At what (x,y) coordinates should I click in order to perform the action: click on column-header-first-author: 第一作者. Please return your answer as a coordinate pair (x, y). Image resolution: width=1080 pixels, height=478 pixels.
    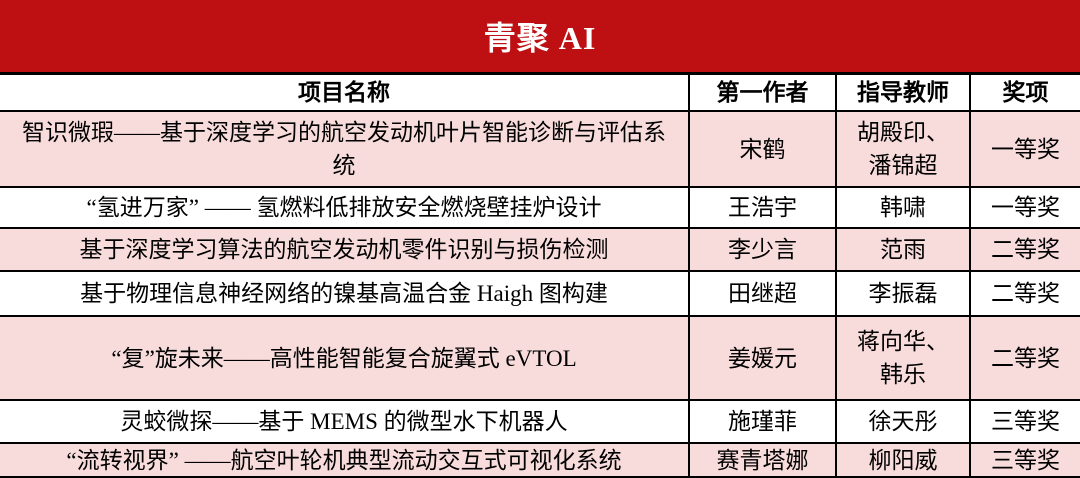
    Looking at the image, I should click on (763, 92).